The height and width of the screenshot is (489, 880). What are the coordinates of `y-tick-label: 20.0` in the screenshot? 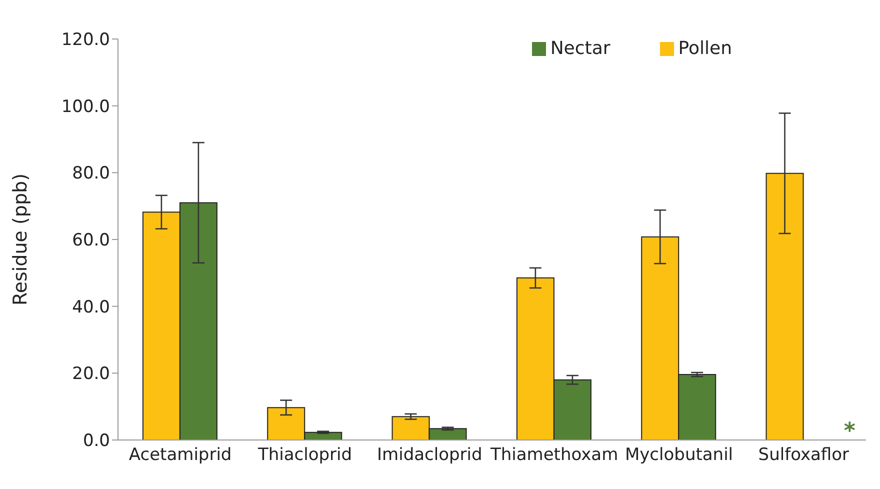 It's located at (91, 374).